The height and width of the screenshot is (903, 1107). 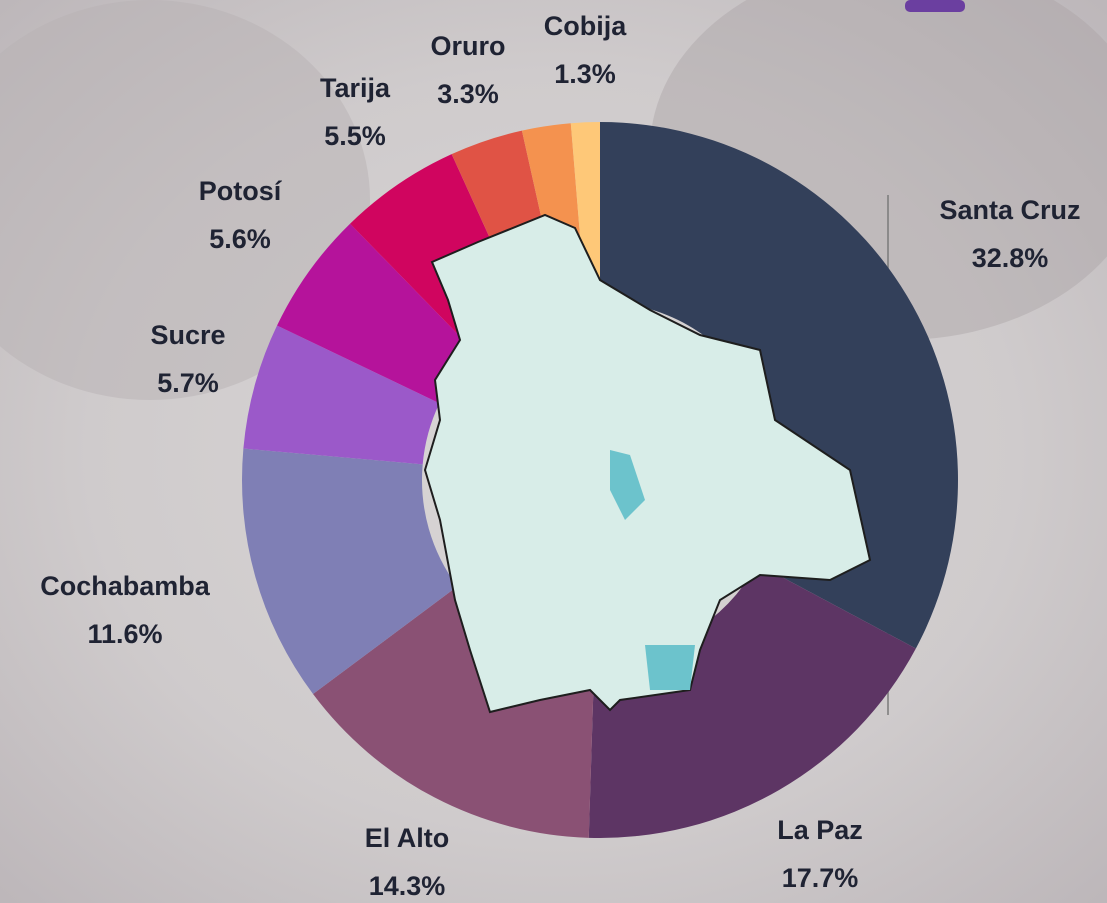 I want to click on value-label: 11.6%, so click(x=124, y=634).